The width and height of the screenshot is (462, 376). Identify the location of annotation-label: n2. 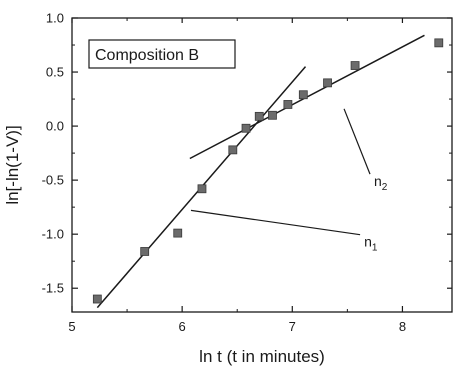
(381, 183).